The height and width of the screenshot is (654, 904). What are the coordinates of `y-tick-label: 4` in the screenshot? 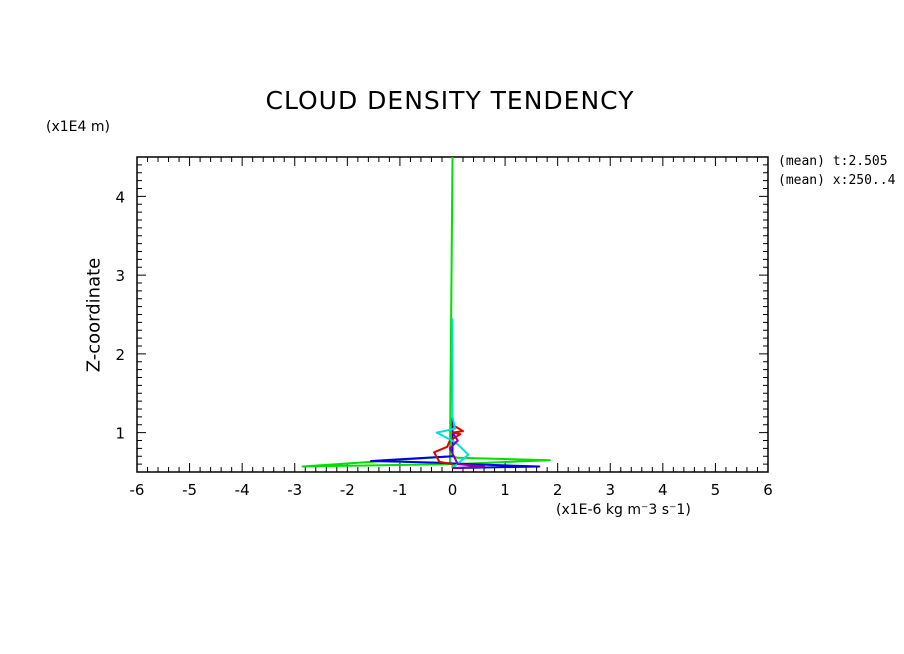 It's located at (120, 197).